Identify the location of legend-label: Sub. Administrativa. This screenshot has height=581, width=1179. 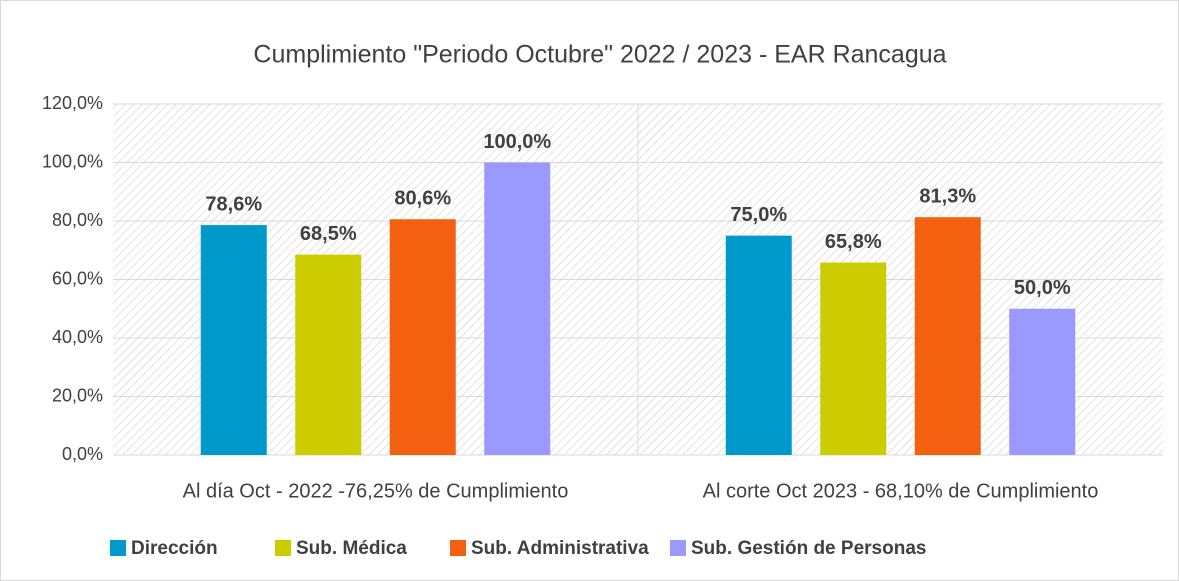
(560, 548).